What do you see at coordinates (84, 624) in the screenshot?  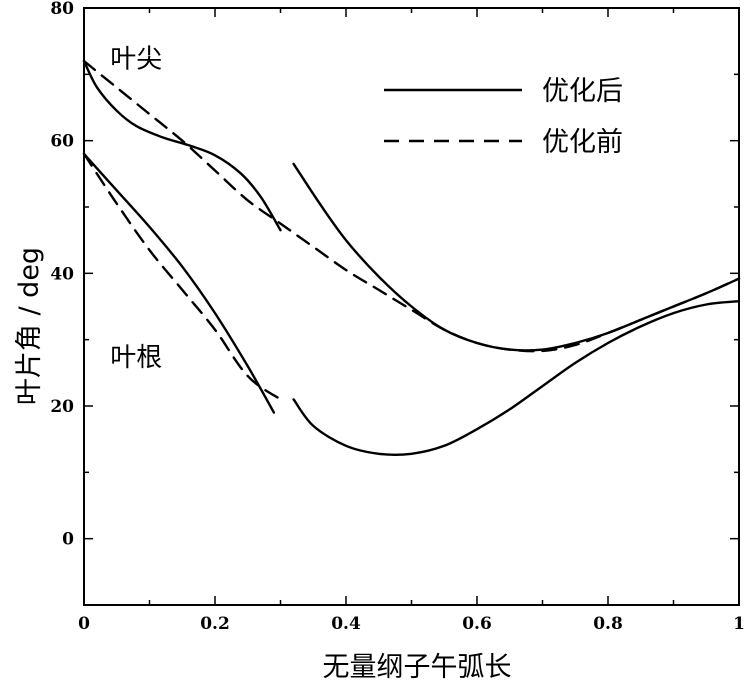 I see `x-tick-label: 0` at bounding box center [84, 624].